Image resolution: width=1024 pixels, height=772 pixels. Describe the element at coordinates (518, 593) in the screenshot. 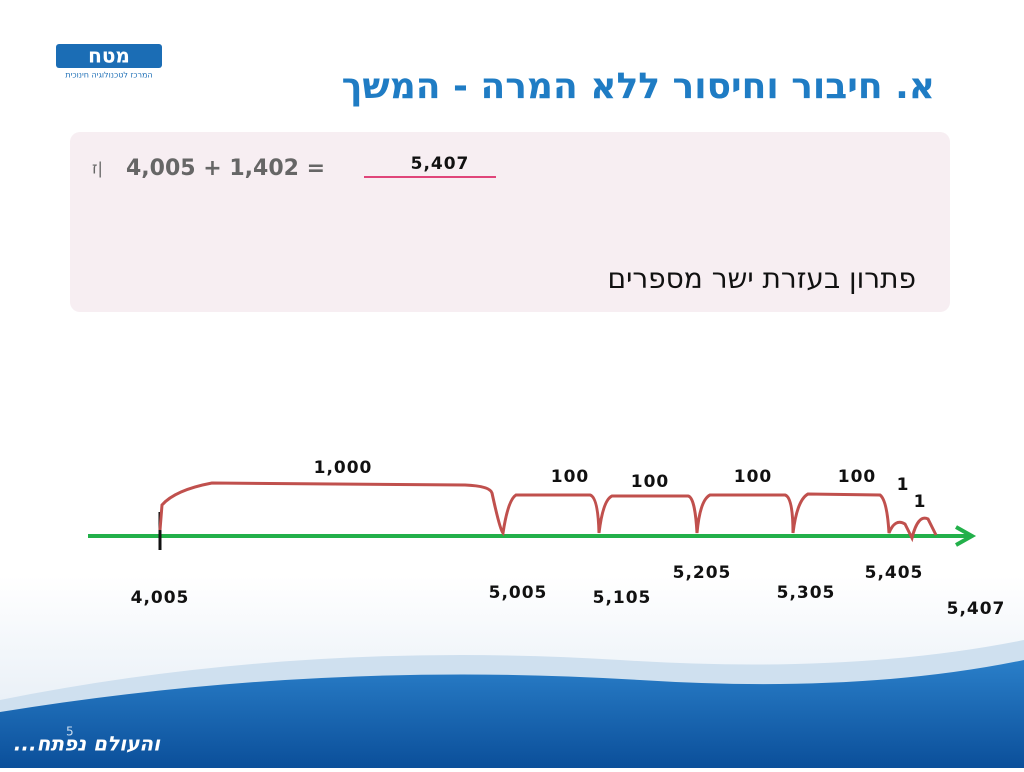

I see `point-label: 5,005` at that location.